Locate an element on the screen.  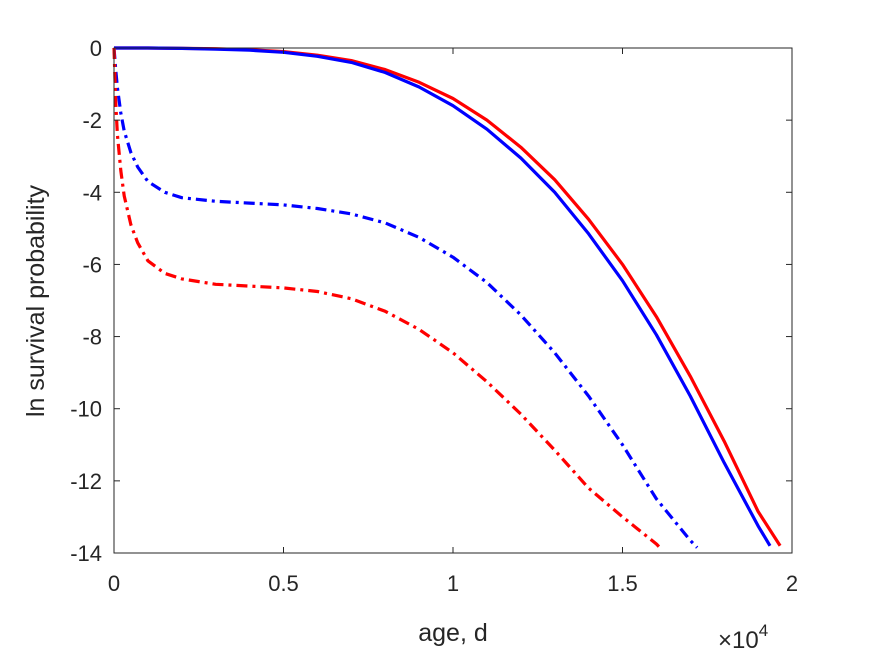
y-axis-label: ln survival probability is located at coordinates (36, 300).